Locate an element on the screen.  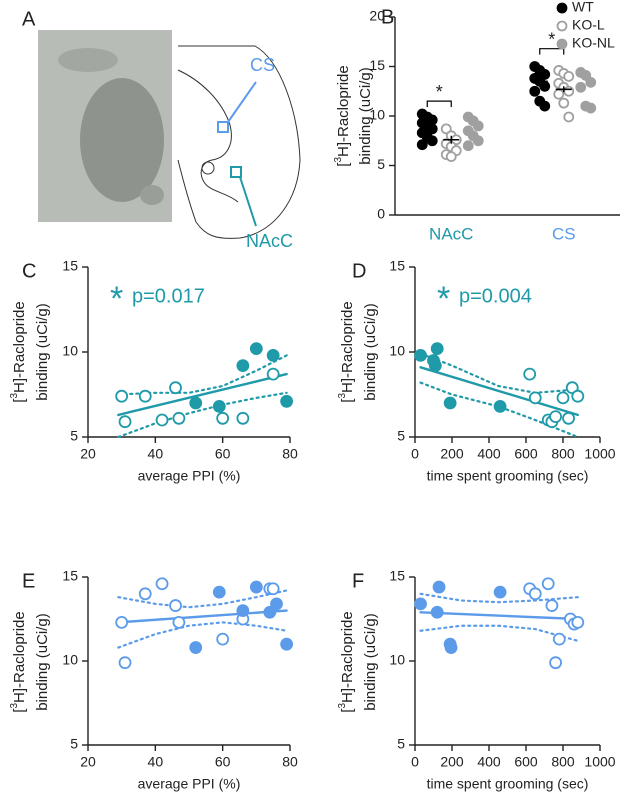
brain-outline is located at coordinates (239, 142).